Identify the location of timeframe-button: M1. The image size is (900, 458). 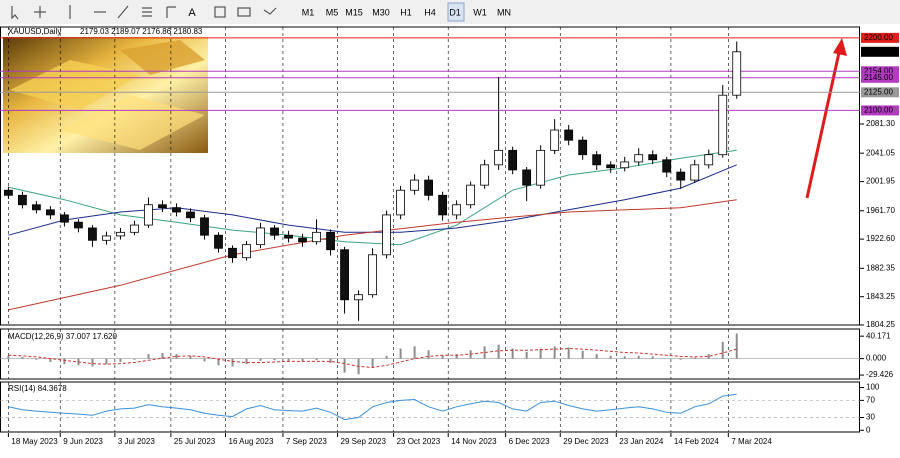
(308, 12).